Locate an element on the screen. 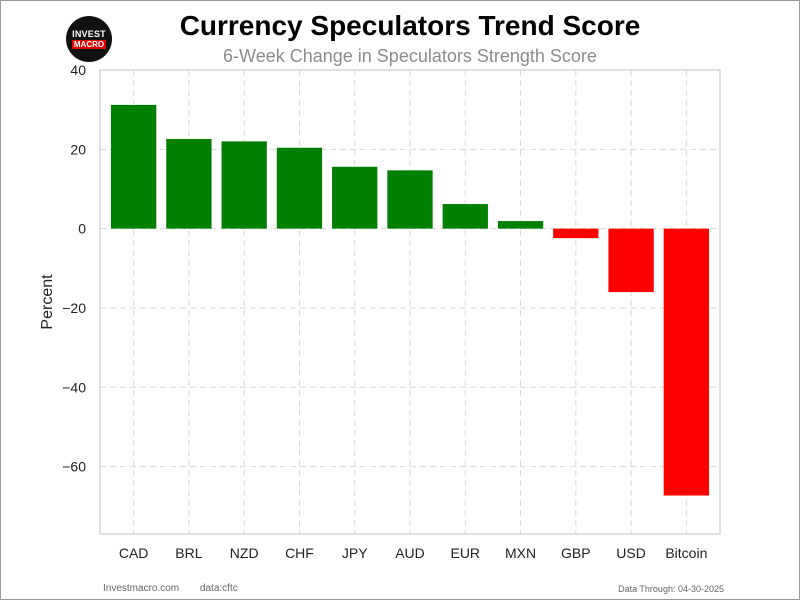  x-tick-label: Bitcoin is located at coordinates (686, 553).